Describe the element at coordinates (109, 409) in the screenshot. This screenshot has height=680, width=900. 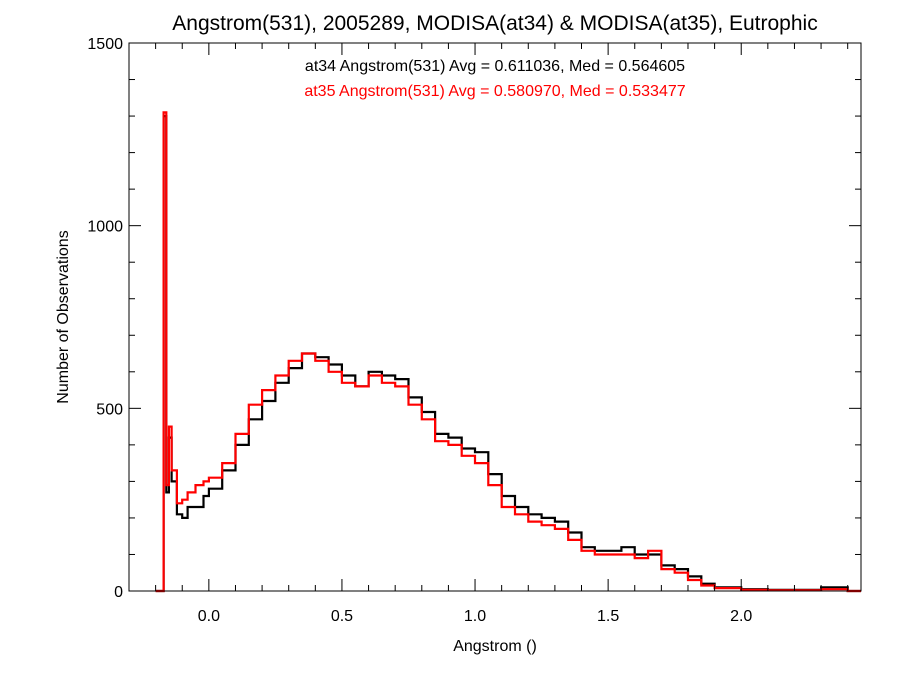
I see `y-tick-label: 500` at that location.